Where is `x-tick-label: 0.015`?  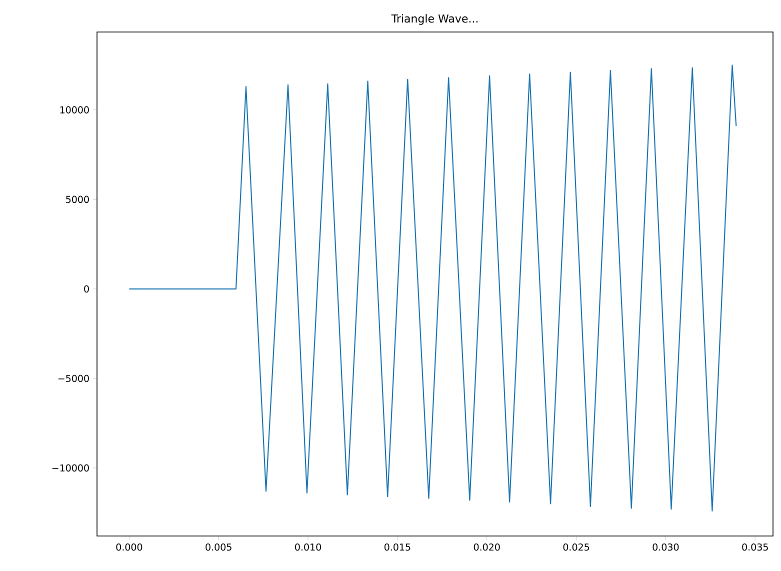 x-tick-label: 0.015 is located at coordinates (397, 547).